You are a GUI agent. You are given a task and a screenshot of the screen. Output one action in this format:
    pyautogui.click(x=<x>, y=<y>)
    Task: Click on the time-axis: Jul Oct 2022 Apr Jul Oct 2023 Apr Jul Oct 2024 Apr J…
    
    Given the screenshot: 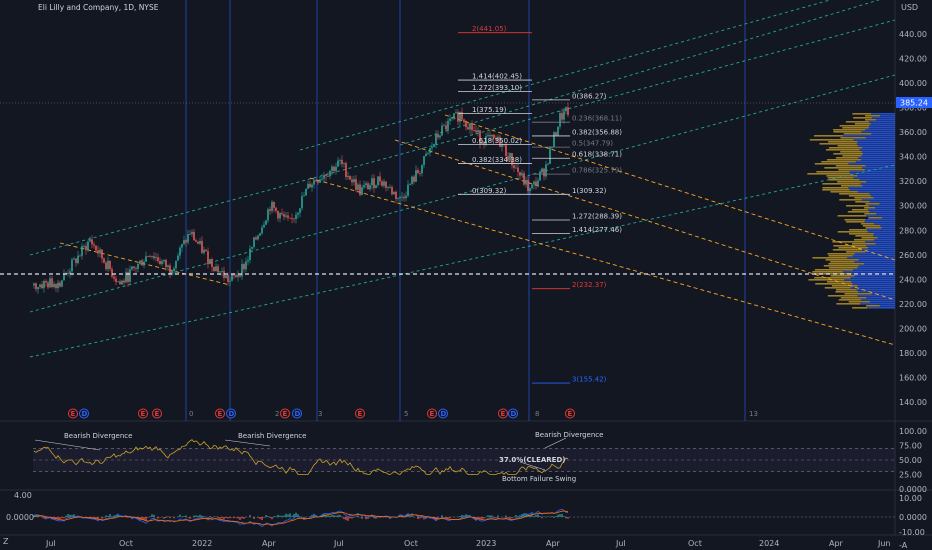 What is the action you would take?
    pyautogui.click(x=468, y=543)
    